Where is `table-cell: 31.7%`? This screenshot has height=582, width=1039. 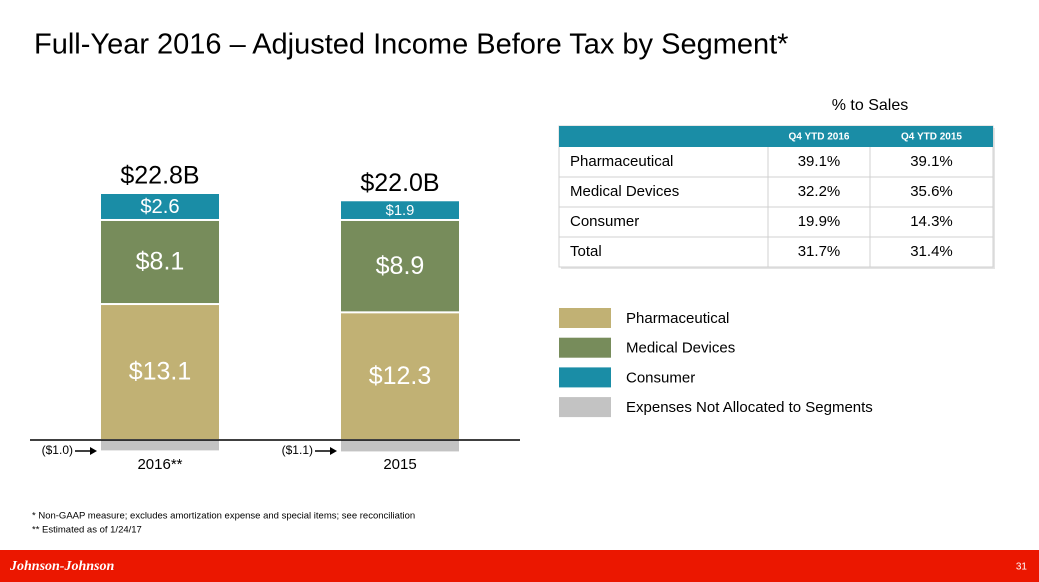
table-cell: 31.7% is located at coordinates (819, 251).